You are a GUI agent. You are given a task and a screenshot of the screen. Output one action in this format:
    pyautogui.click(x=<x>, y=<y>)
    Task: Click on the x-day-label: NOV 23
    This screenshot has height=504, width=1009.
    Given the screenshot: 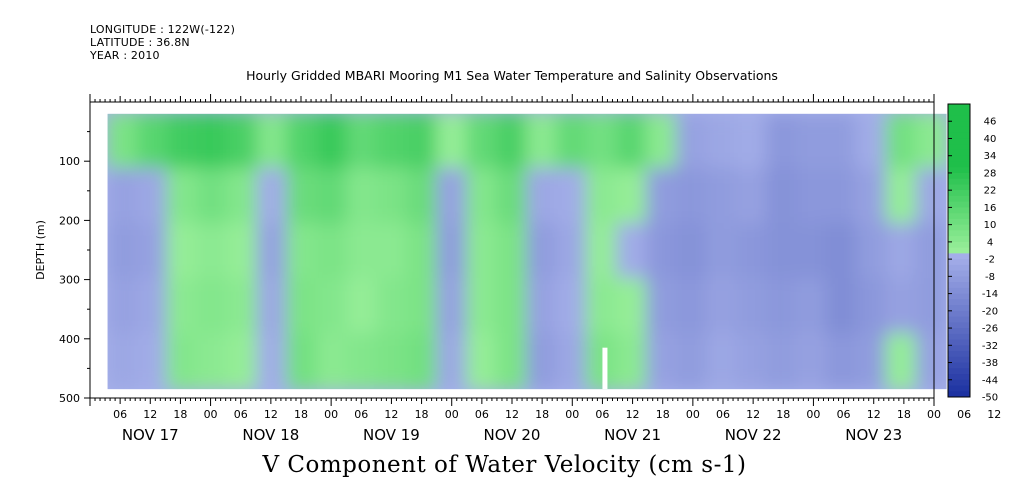 What is the action you would take?
    pyautogui.click(x=873, y=435)
    